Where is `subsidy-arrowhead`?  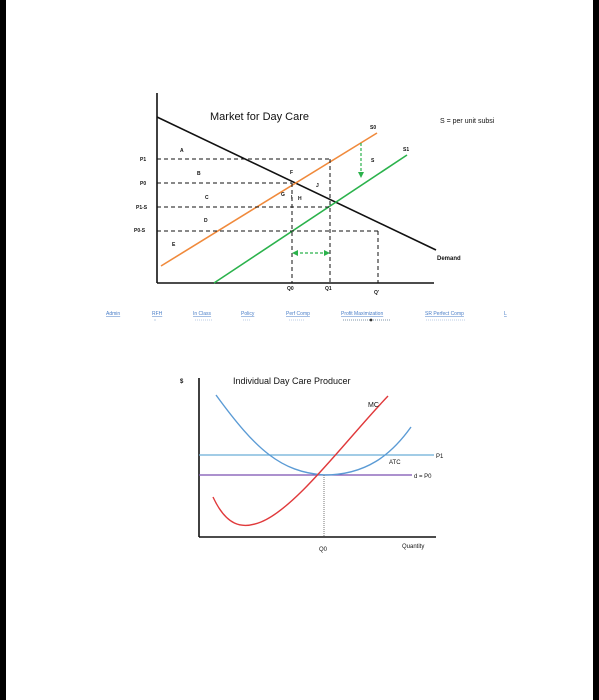
subsidy-arrowhead is located at coordinates (361, 175).